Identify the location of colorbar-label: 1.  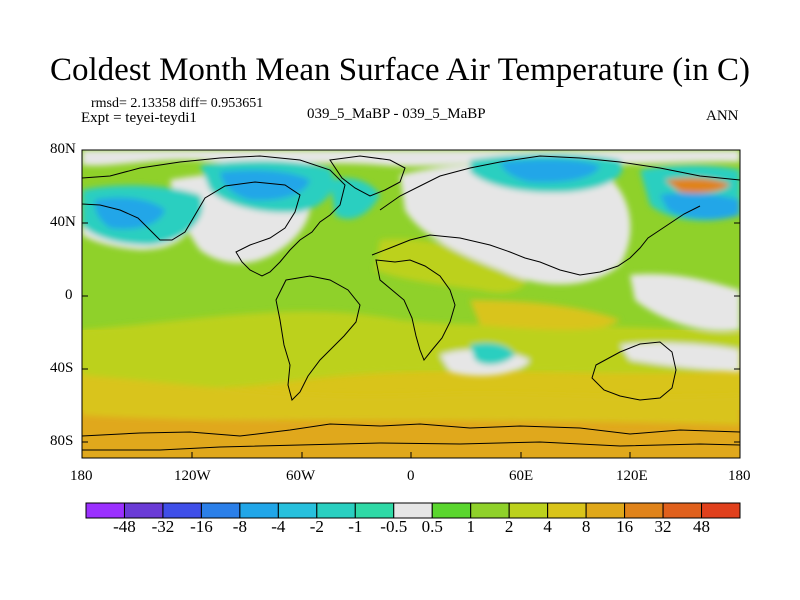
(470, 526).